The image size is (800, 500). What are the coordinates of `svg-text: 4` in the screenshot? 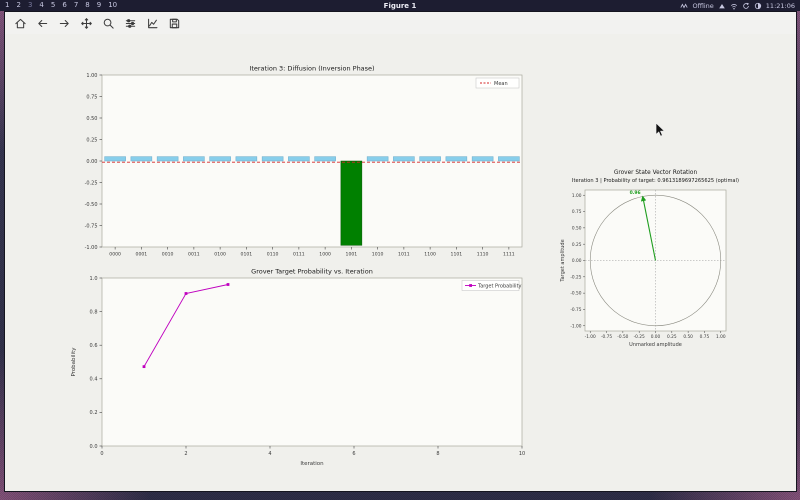 It's located at (269, 454).